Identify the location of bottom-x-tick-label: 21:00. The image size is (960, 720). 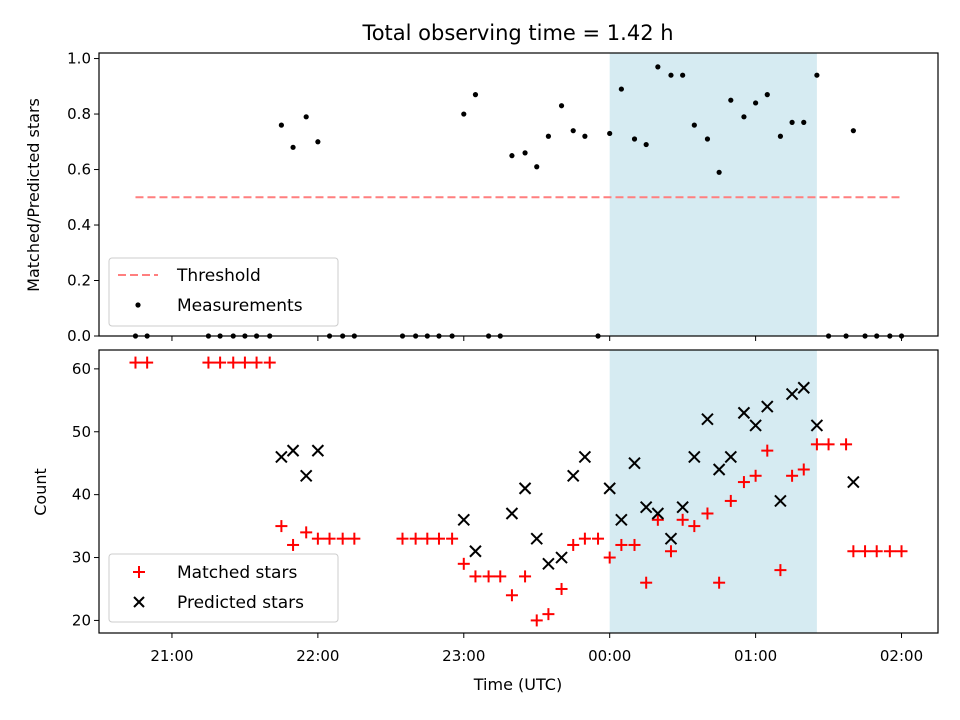
(171, 656).